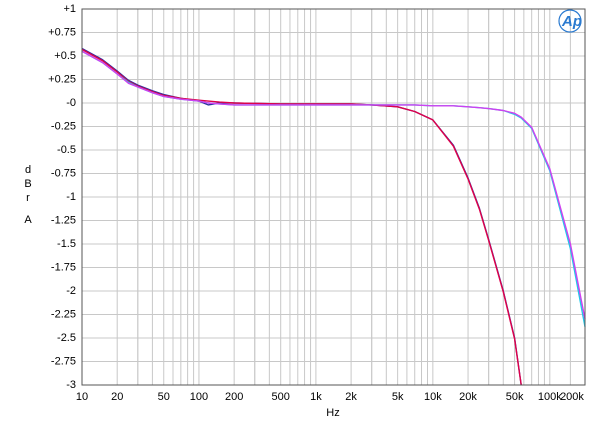 The width and height of the screenshot is (600, 429). Describe the element at coordinates (62, 79) in the screenshot. I see `y-tick-label: +0.25` at that location.